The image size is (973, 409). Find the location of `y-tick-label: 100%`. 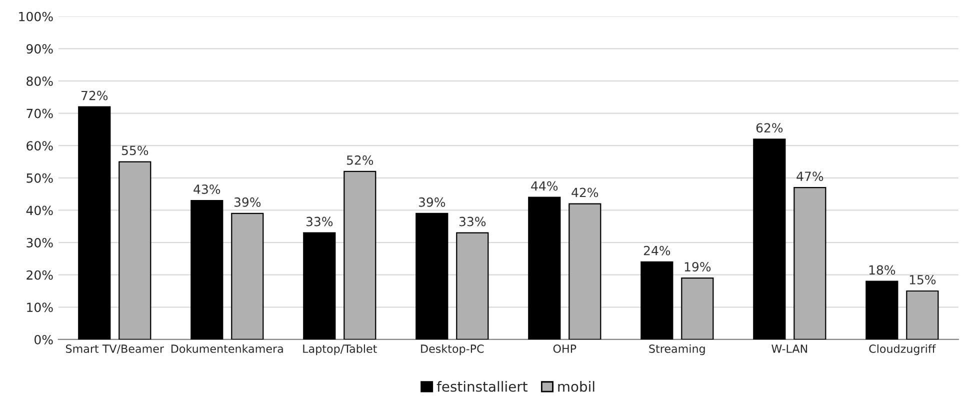

y-tick-label: 100% is located at coordinates (36, 17).